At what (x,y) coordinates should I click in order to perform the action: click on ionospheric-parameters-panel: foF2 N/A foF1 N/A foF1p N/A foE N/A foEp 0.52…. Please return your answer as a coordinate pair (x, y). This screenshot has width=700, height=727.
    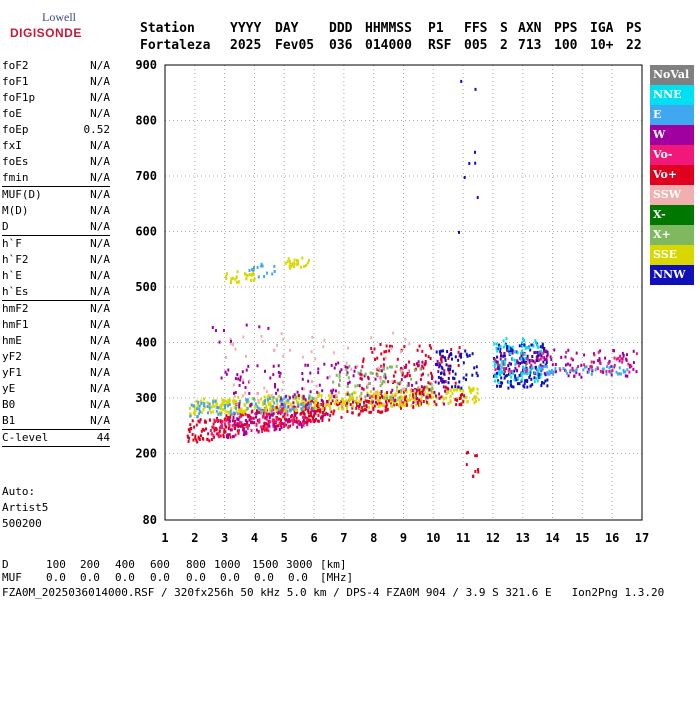
    Looking at the image, I should click on (56, 252).